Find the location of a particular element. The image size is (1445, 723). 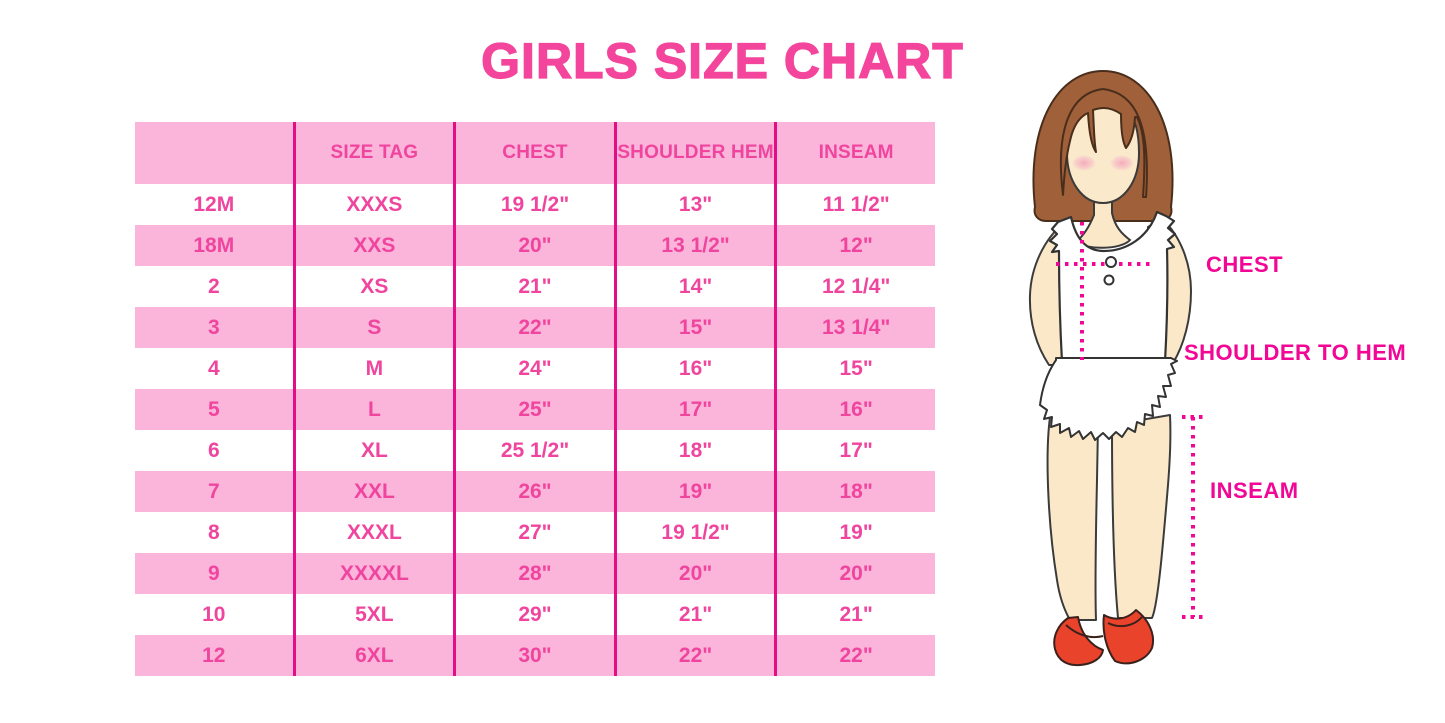

table-row: 3 S 22" 15" 13 1/4" is located at coordinates (535, 327).